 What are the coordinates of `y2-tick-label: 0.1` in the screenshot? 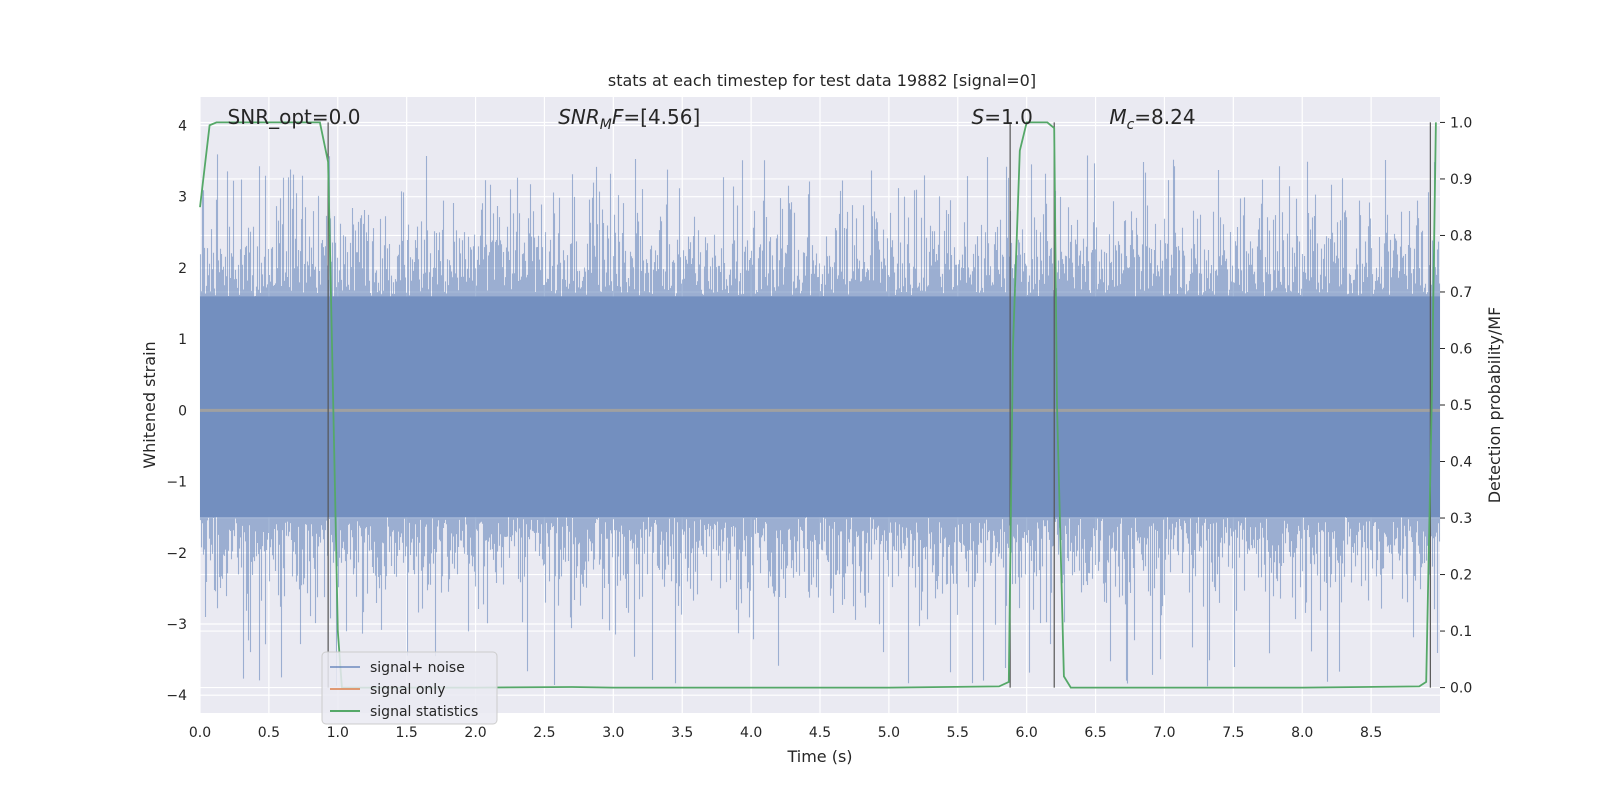 It's located at (1461, 632).